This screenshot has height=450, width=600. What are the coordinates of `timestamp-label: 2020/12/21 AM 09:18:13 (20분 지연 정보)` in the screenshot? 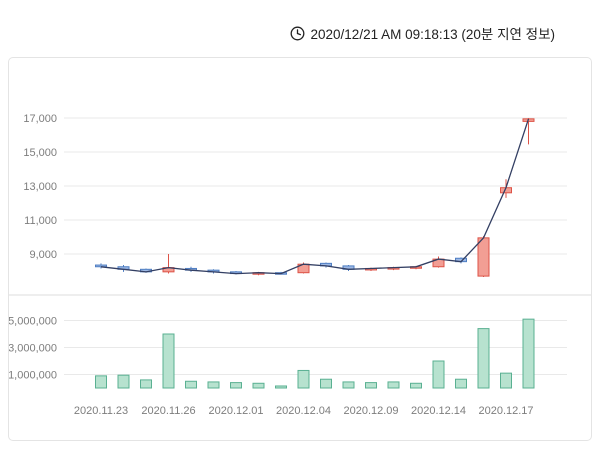 It's located at (432, 34).